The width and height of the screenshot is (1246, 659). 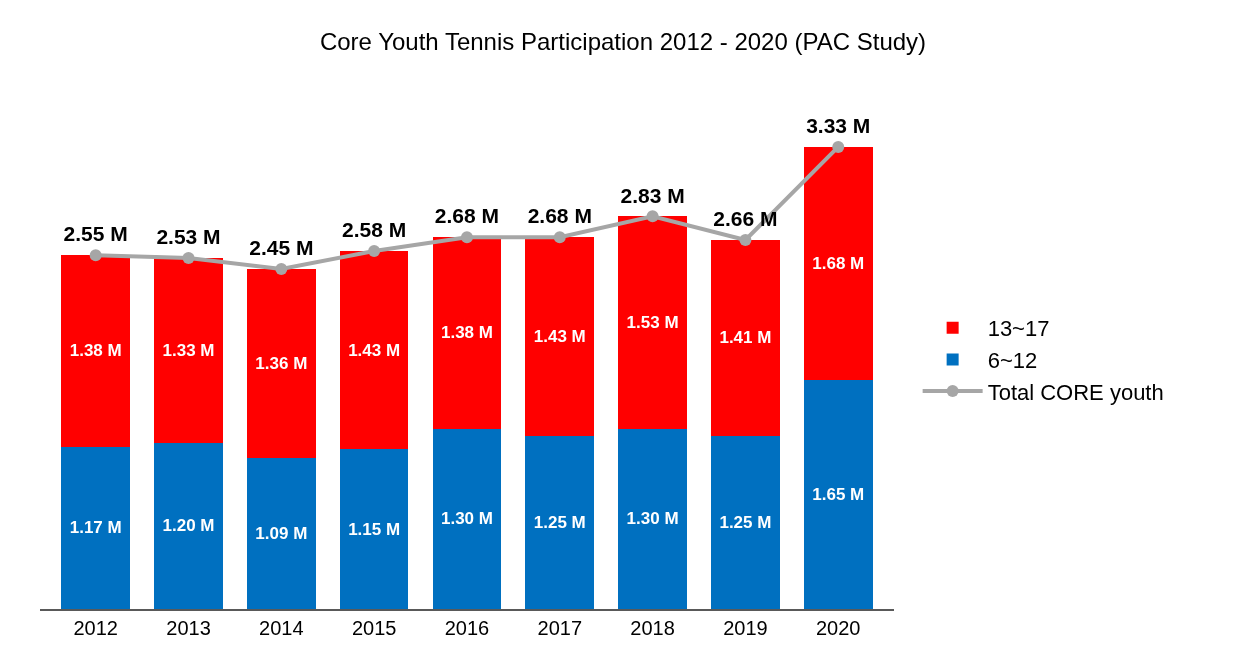 What do you see at coordinates (1018, 329) in the screenshot?
I see `legend-label: 13~17` at bounding box center [1018, 329].